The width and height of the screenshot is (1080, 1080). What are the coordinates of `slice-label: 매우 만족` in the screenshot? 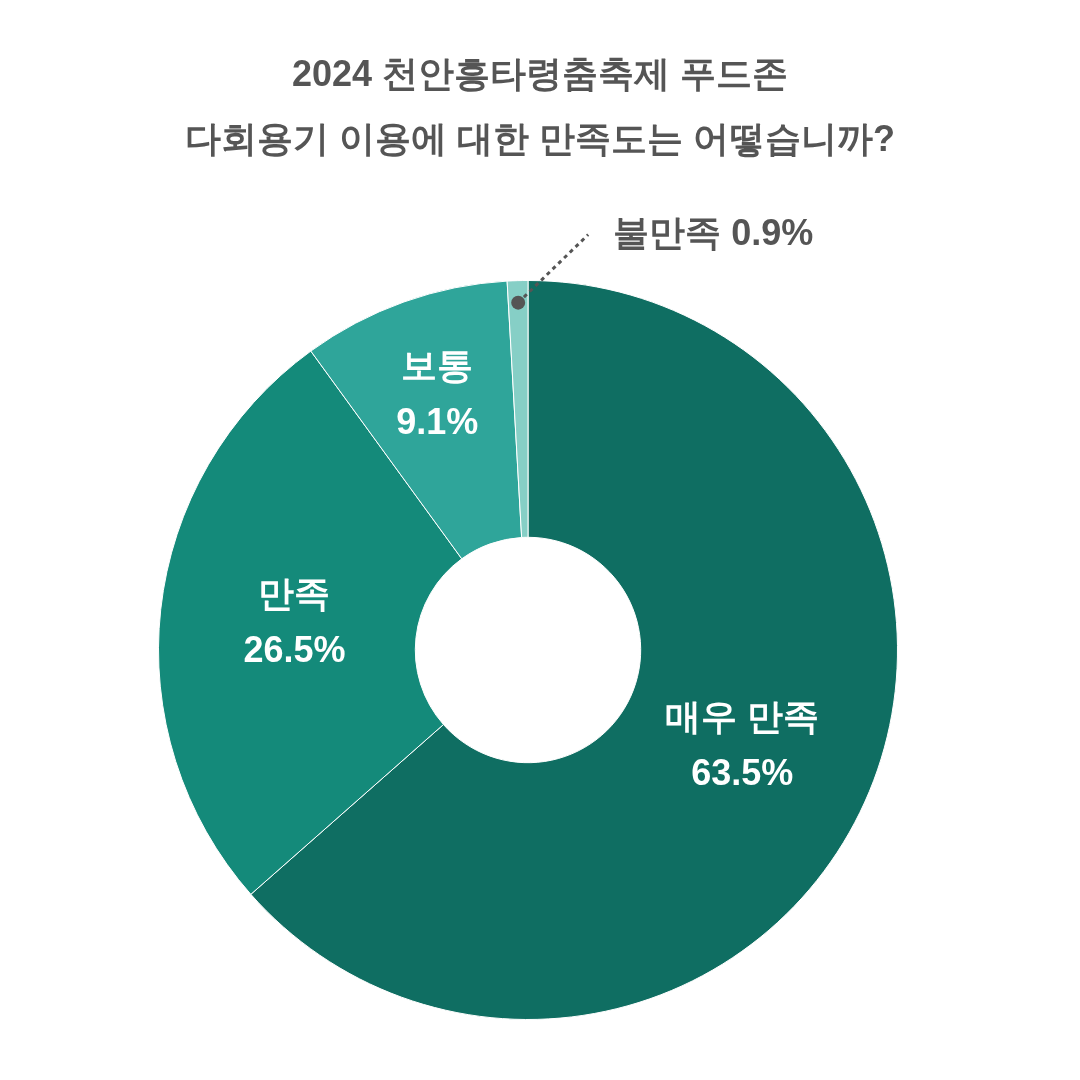 It's located at (742, 716).